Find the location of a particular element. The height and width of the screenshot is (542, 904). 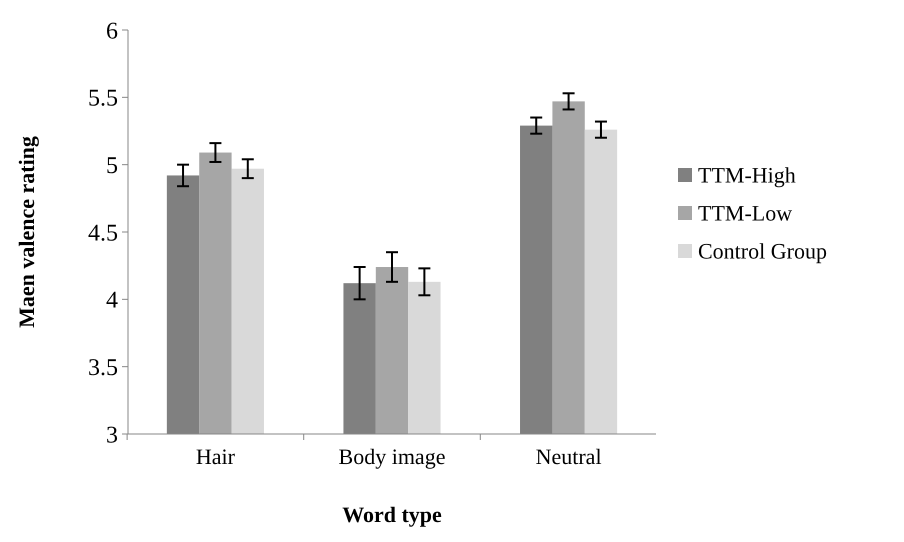

x-axis-title: Word type is located at coordinates (392, 514).